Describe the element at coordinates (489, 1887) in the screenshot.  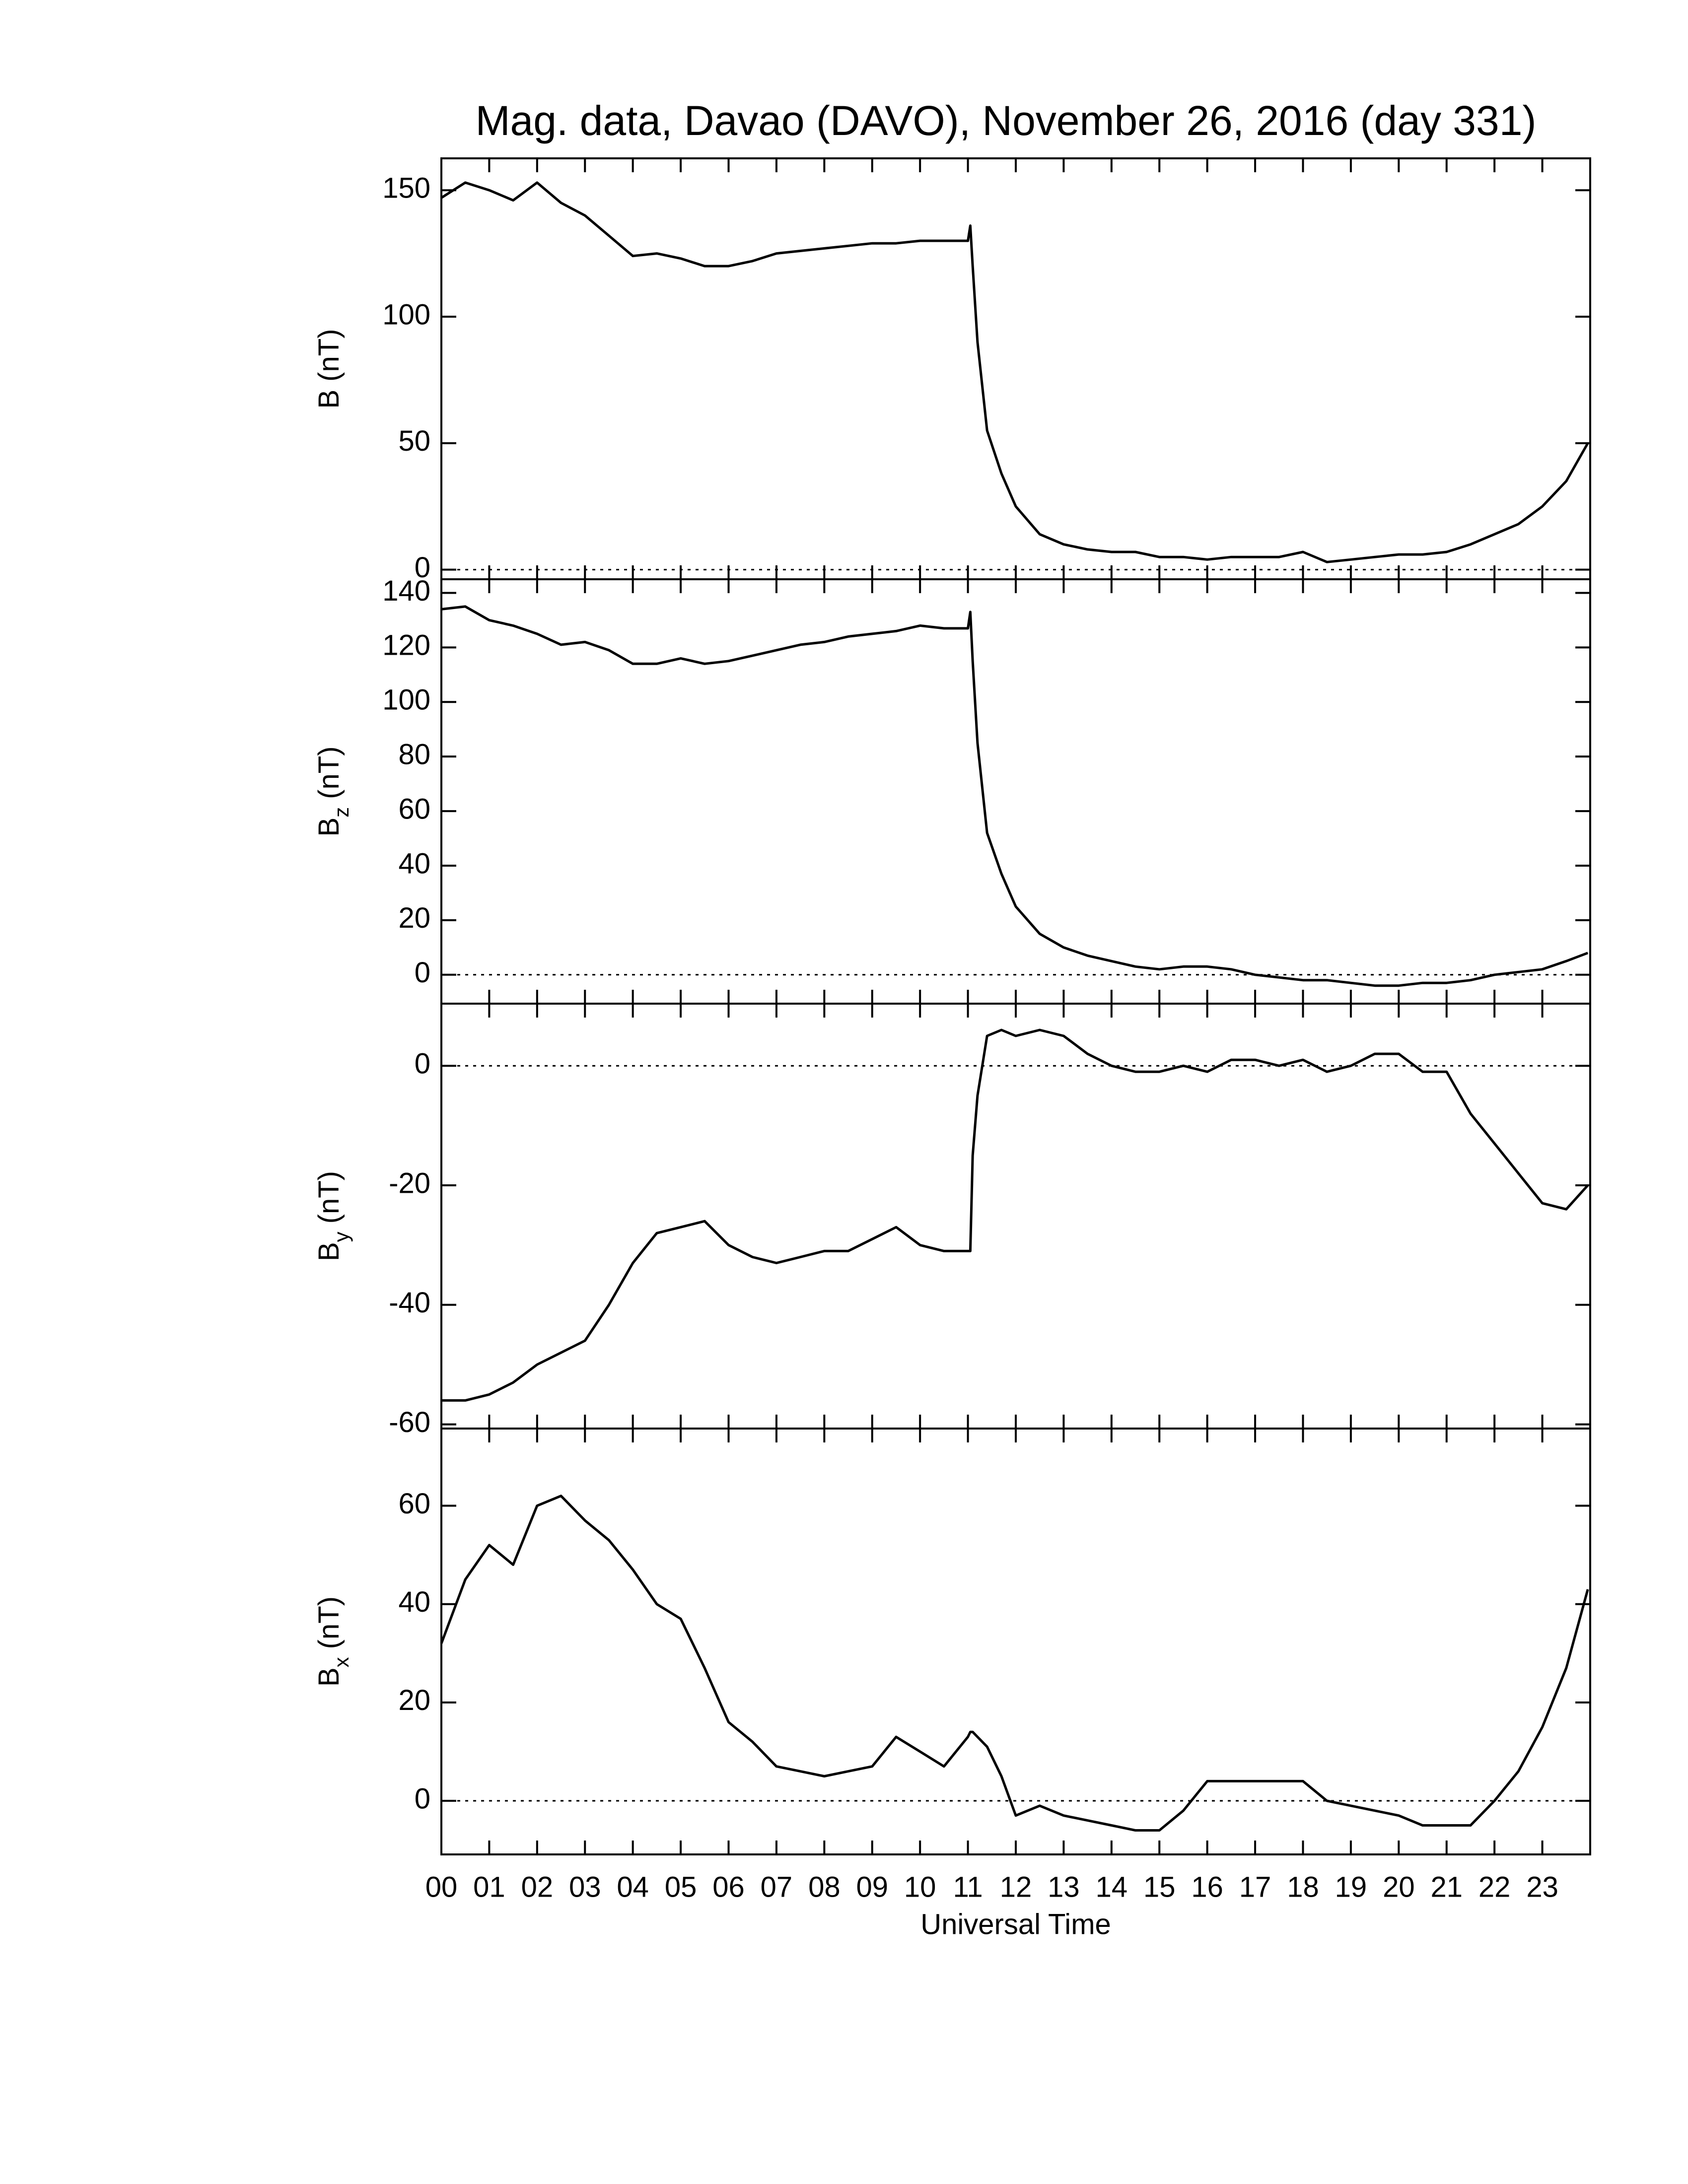
I see `x-tick-label: 01` at that location.